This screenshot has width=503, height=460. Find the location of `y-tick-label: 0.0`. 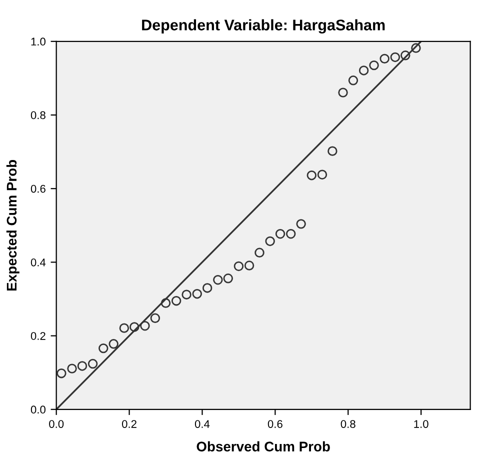

y-tick-label: 0.0 is located at coordinates (38, 410).